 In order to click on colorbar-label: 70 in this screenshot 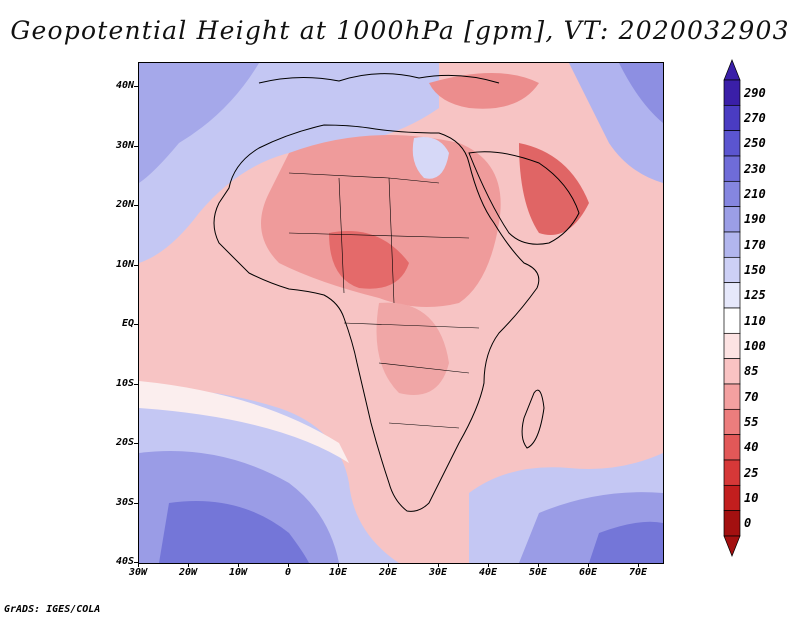, I will do `click(751, 396)`.